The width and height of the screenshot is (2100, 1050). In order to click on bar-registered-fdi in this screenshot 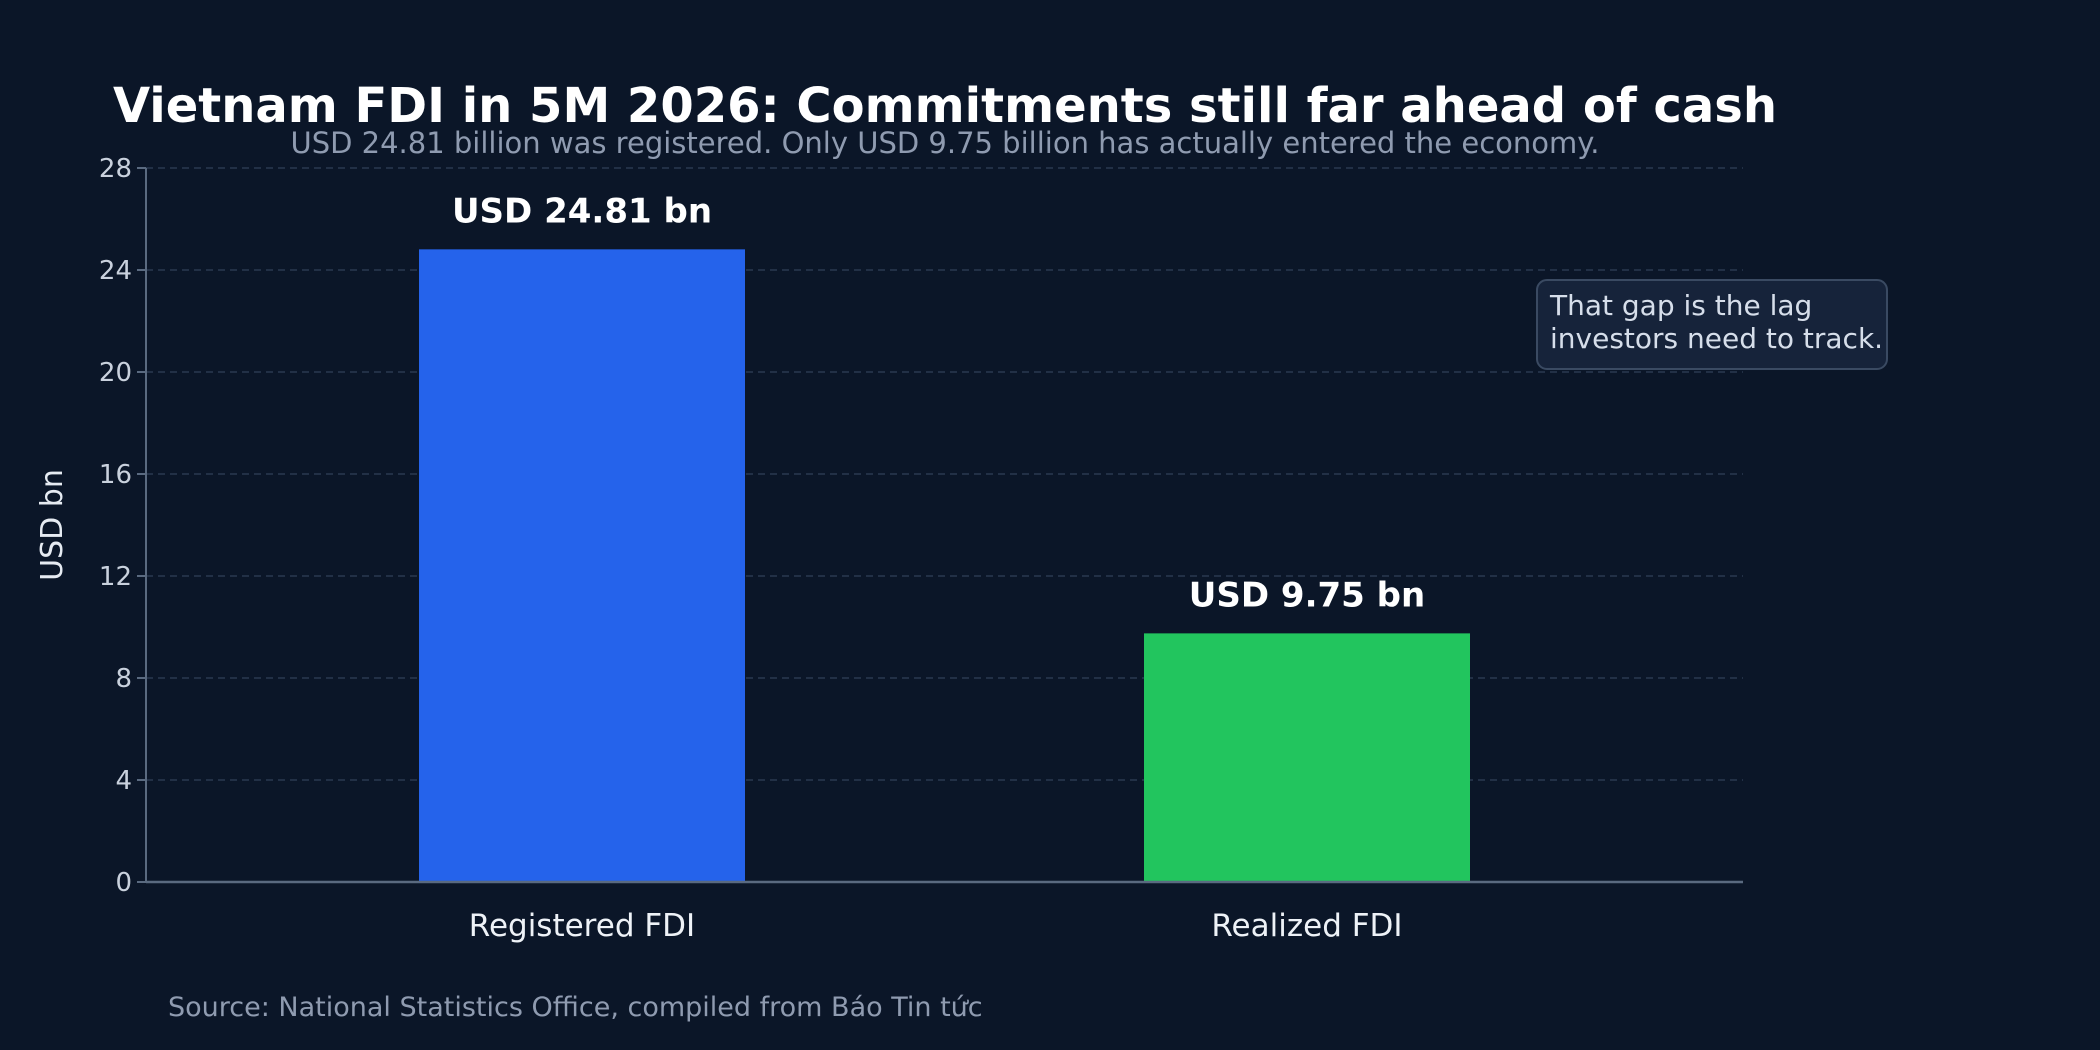, I will do `click(582, 566)`.